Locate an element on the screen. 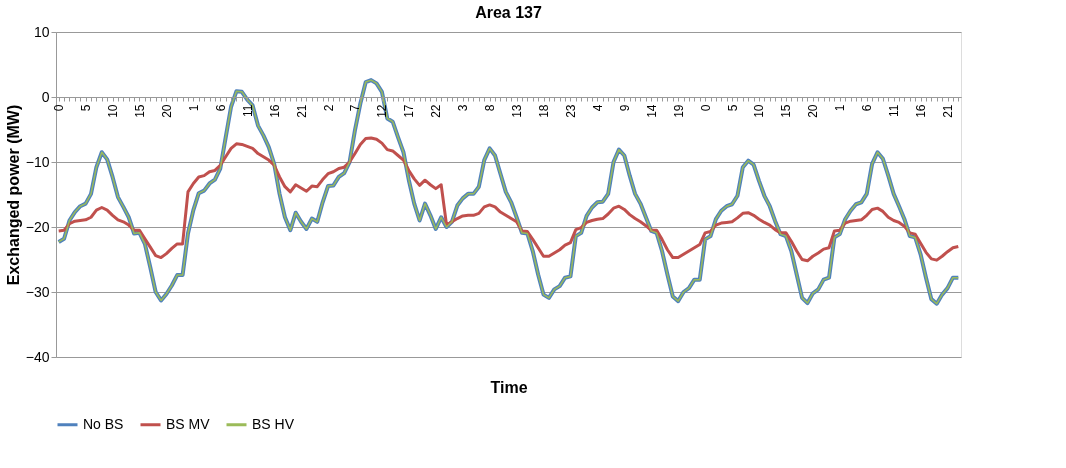  x-tick-label: 18 is located at coordinates (544, 111).